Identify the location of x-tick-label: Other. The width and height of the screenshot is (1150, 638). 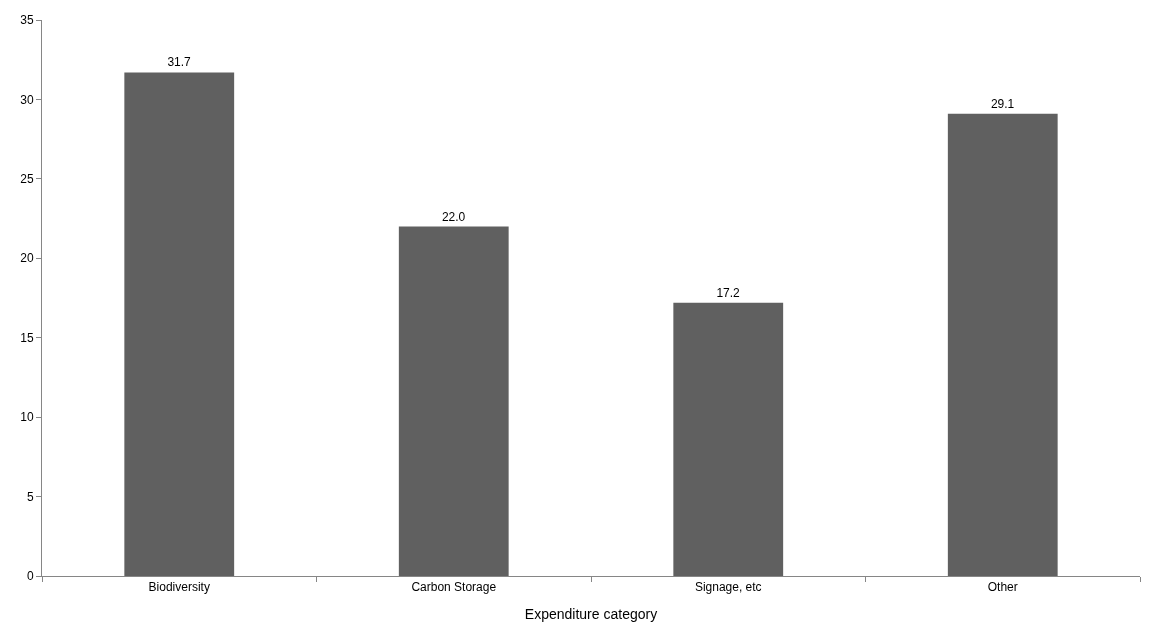
(1002, 587).